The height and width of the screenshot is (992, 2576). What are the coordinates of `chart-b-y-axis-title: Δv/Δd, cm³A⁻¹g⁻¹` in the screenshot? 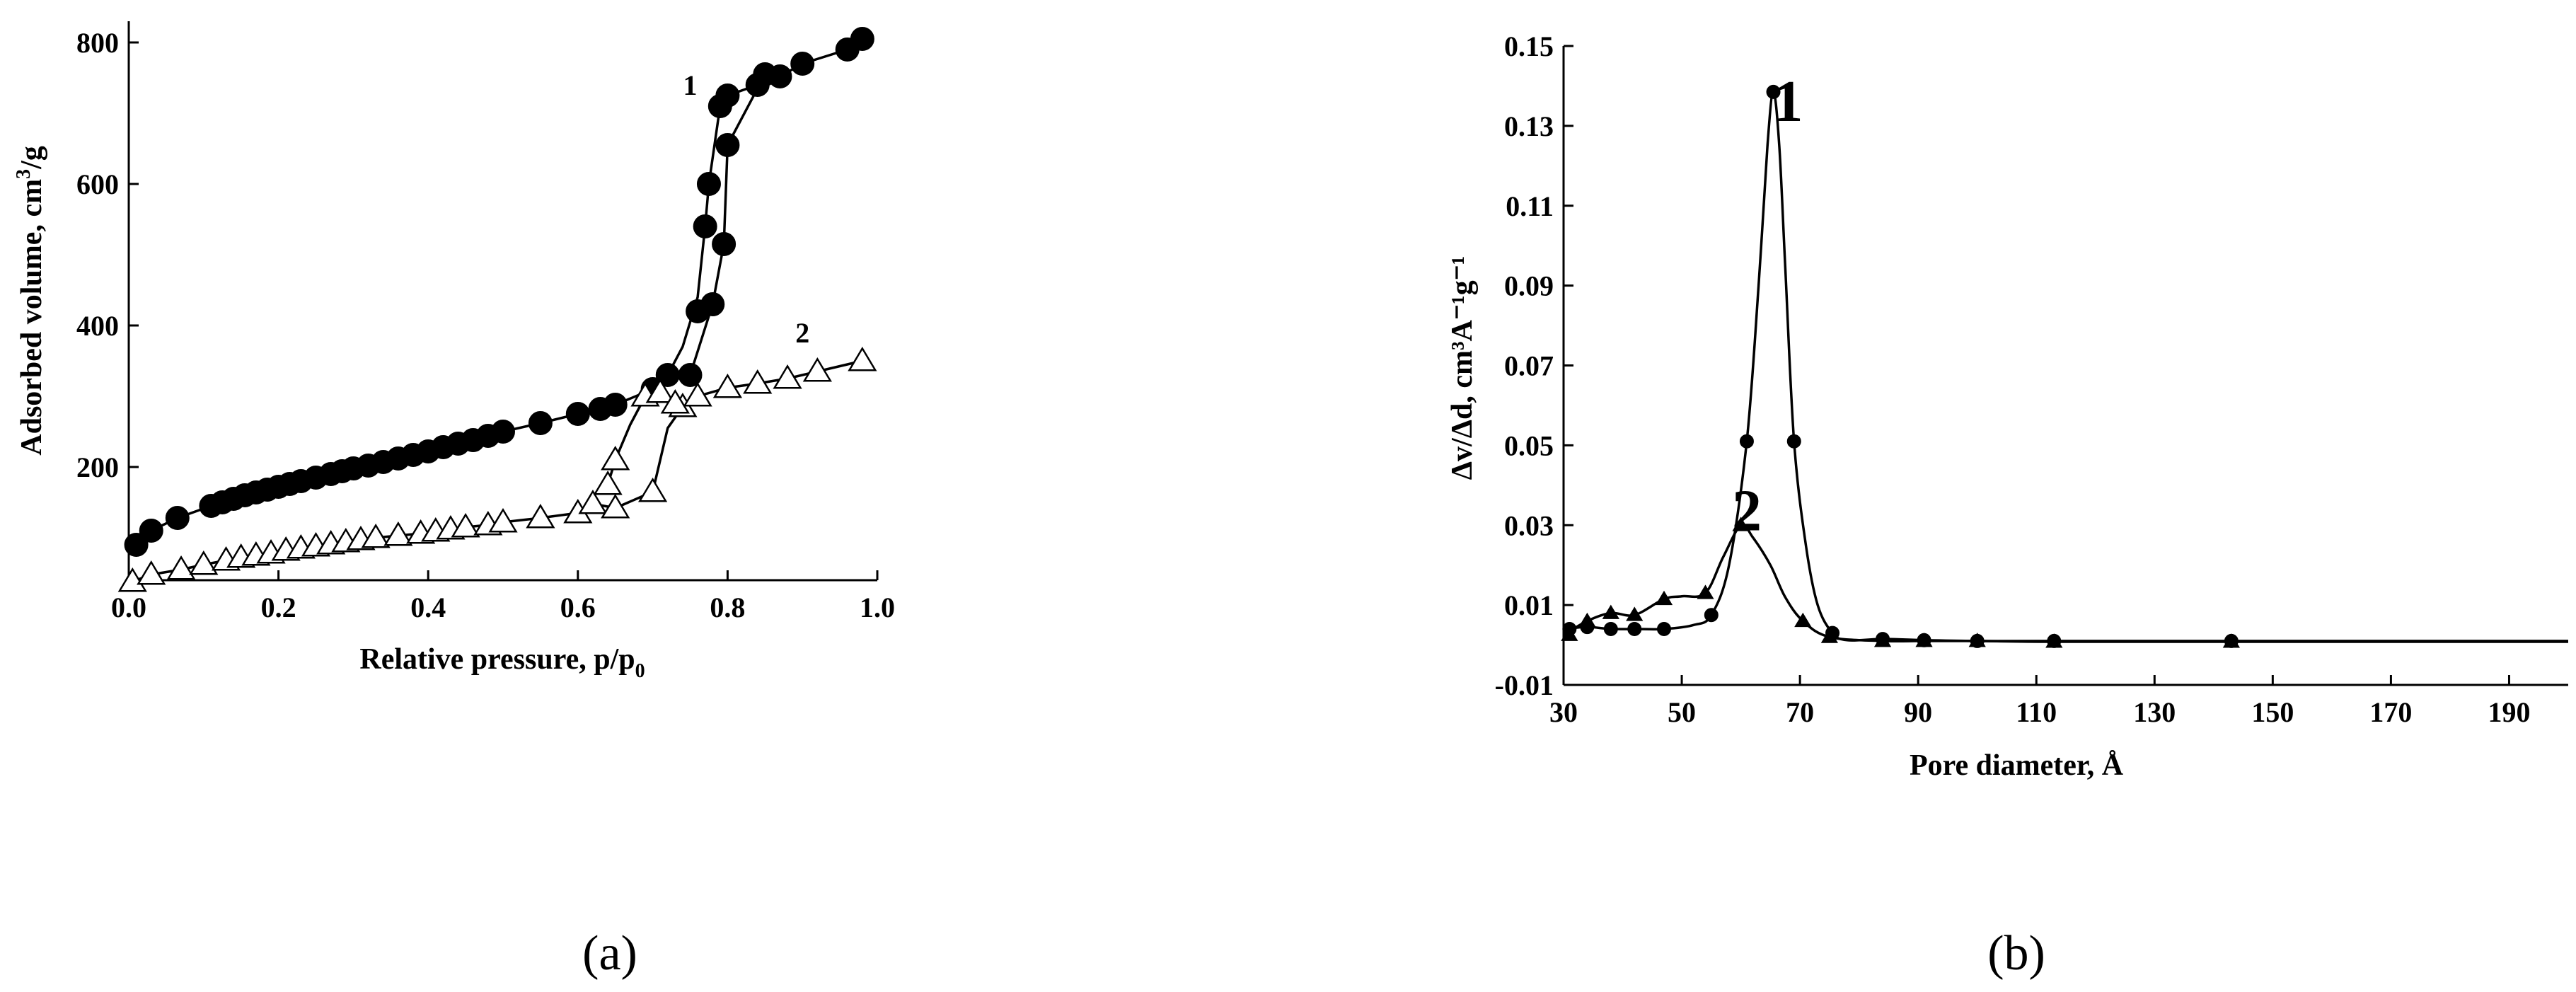 It's located at (1462, 368).